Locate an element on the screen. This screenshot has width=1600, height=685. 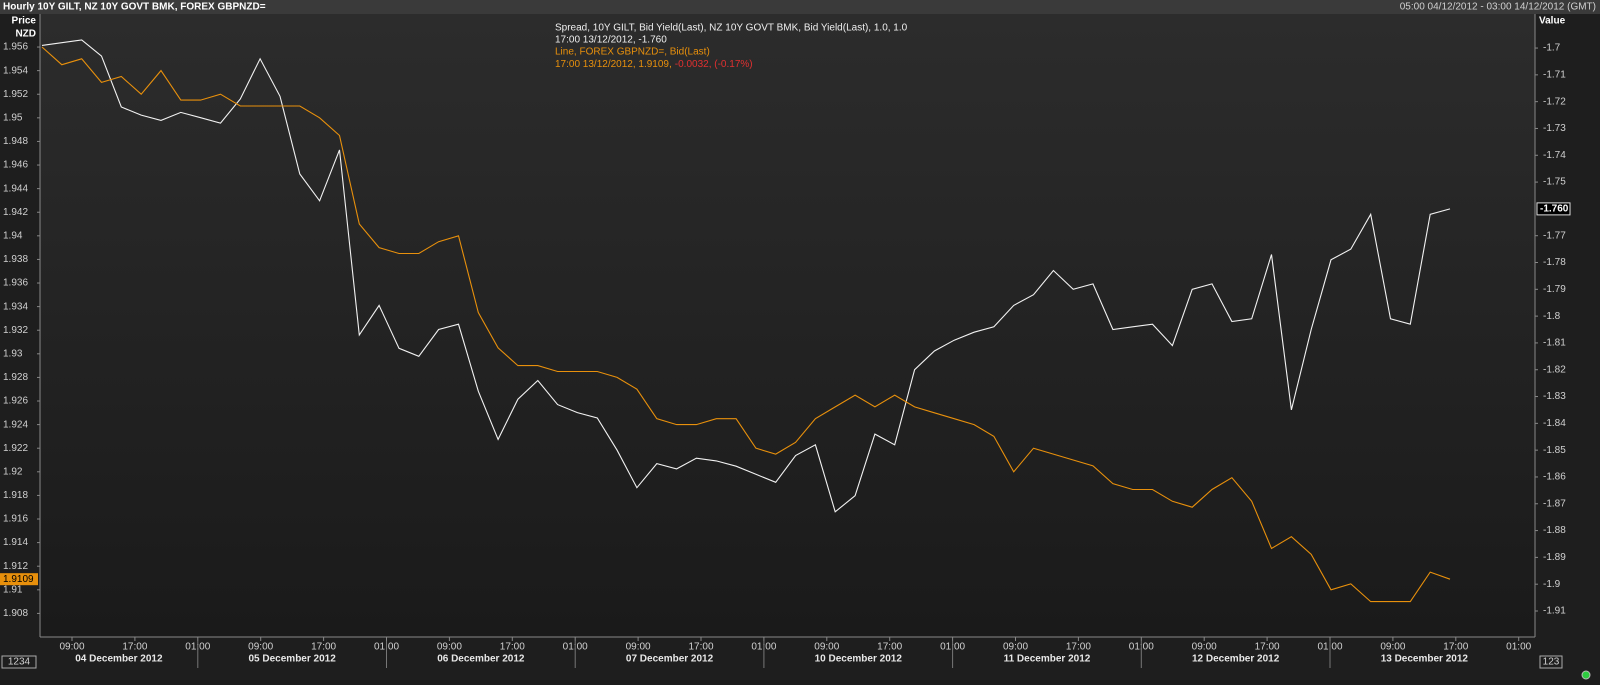
y-tick-label: 1.954 is located at coordinates (15, 70).